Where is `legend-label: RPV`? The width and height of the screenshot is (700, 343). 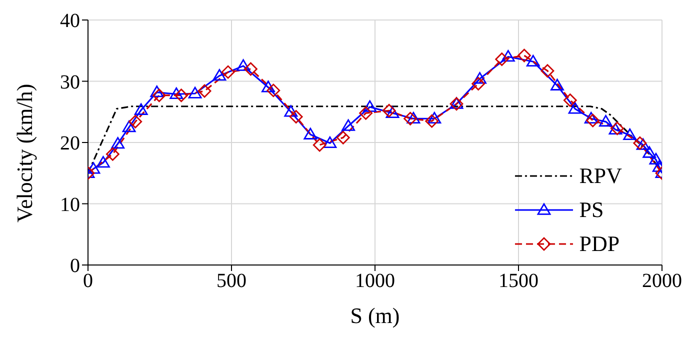
legend-label: RPV is located at coordinates (600, 176).